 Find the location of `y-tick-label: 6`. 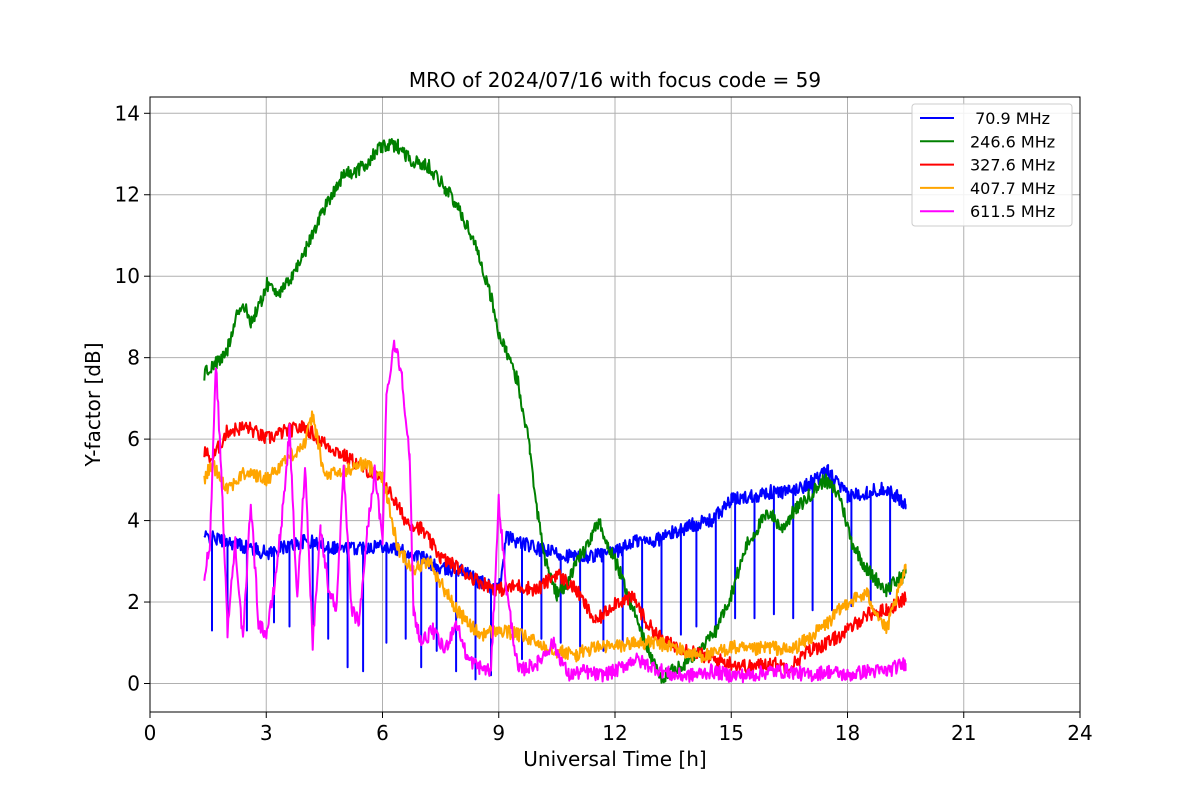

y-tick-label: 6 is located at coordinates (133, 439).